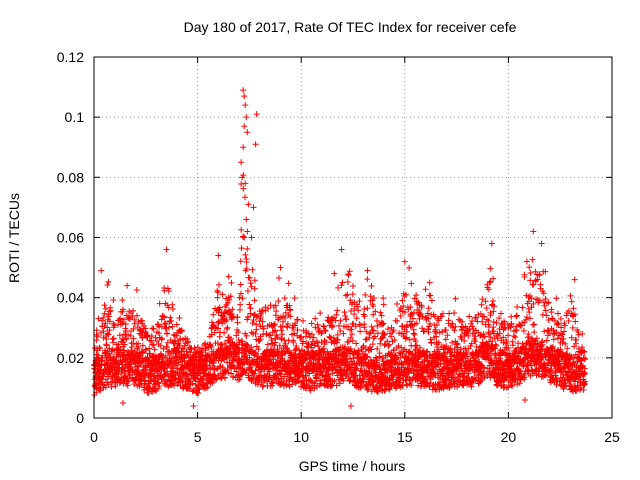 The width and height of the screenshot is (640, 480). I want to click on y-tick-label: 0.04, so click(70, 298).